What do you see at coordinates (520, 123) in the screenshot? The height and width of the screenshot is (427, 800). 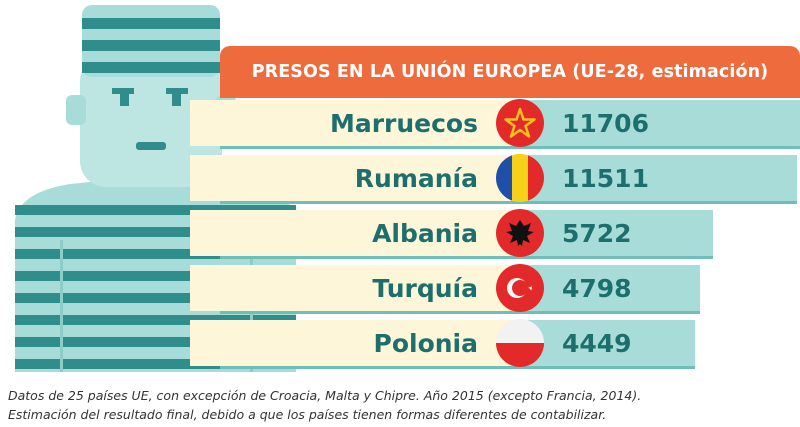 I see `morocco-flag-icon` at bounding box center [520, 123].